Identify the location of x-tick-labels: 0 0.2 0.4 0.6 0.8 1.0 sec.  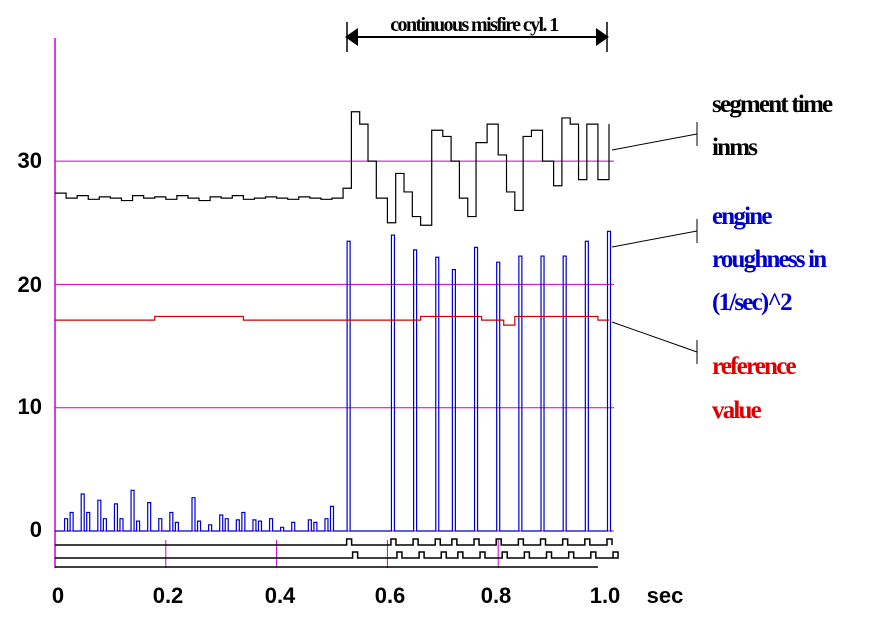
(367, 595).